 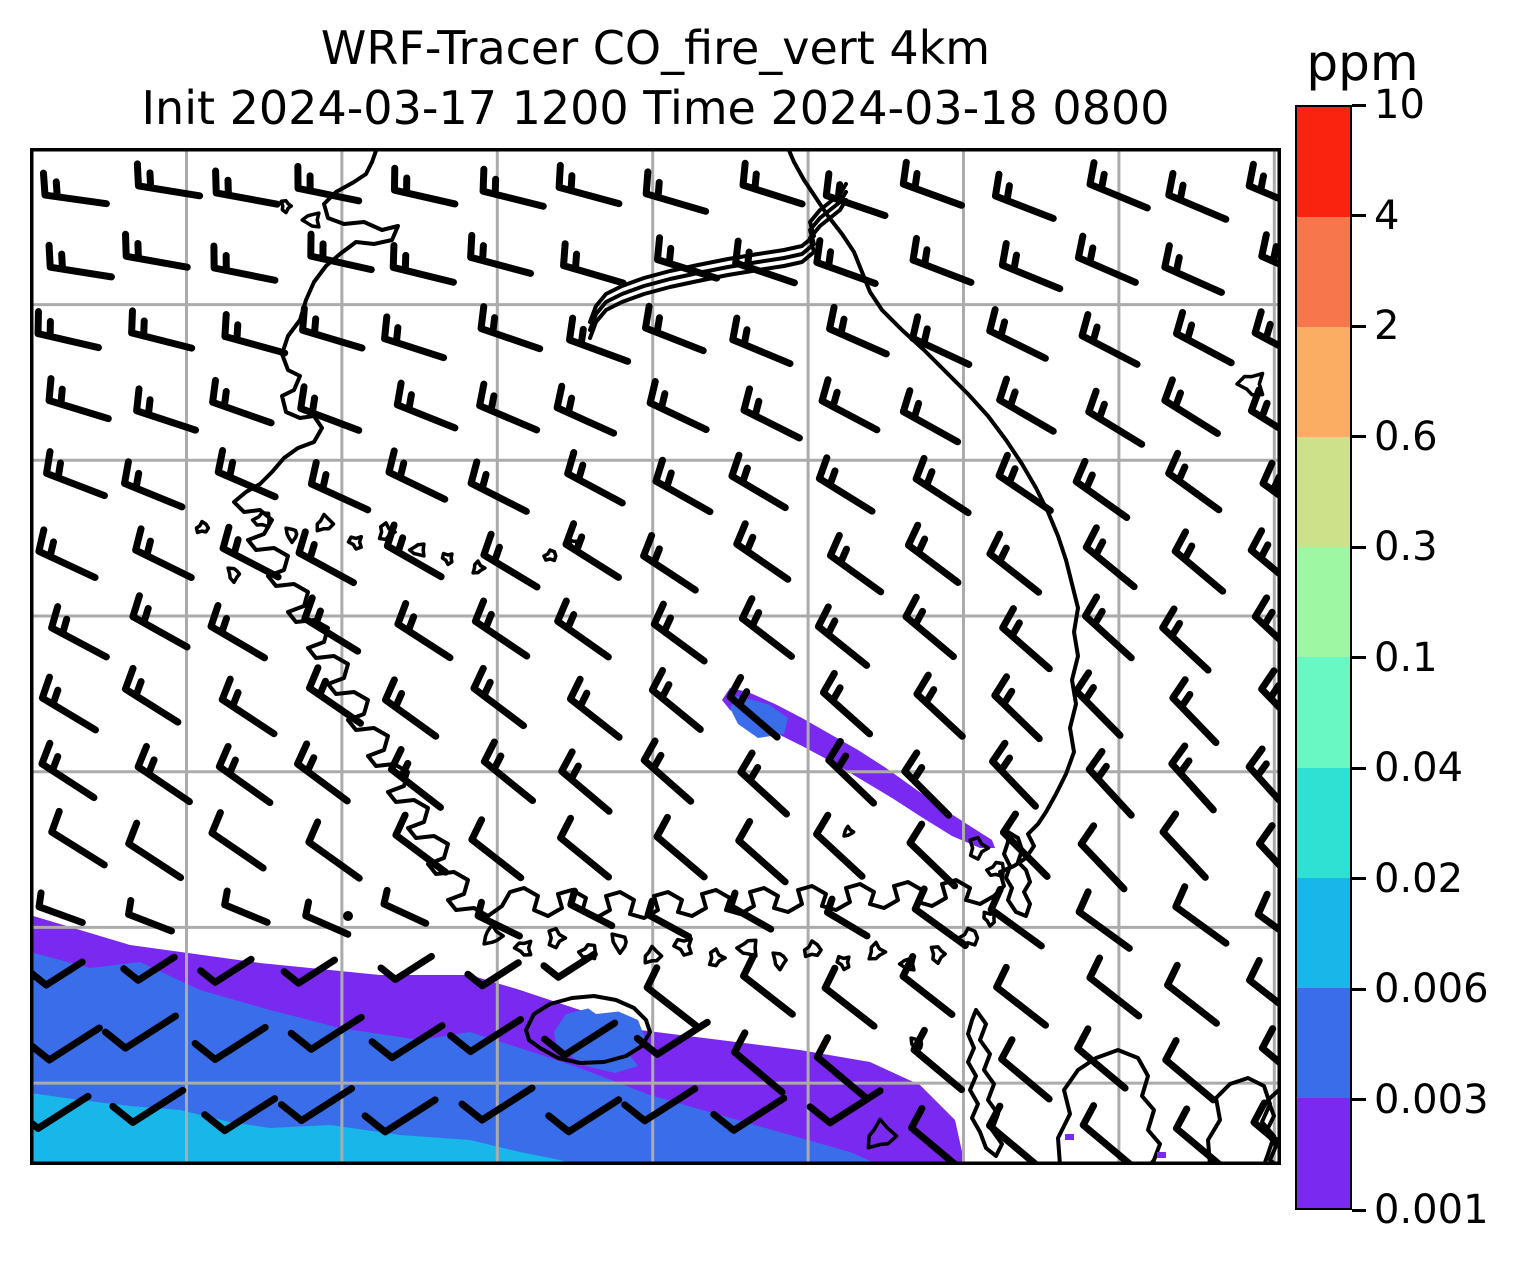 I want to click on colorbar-tick-label: 4, so click(x=1387, y=215).